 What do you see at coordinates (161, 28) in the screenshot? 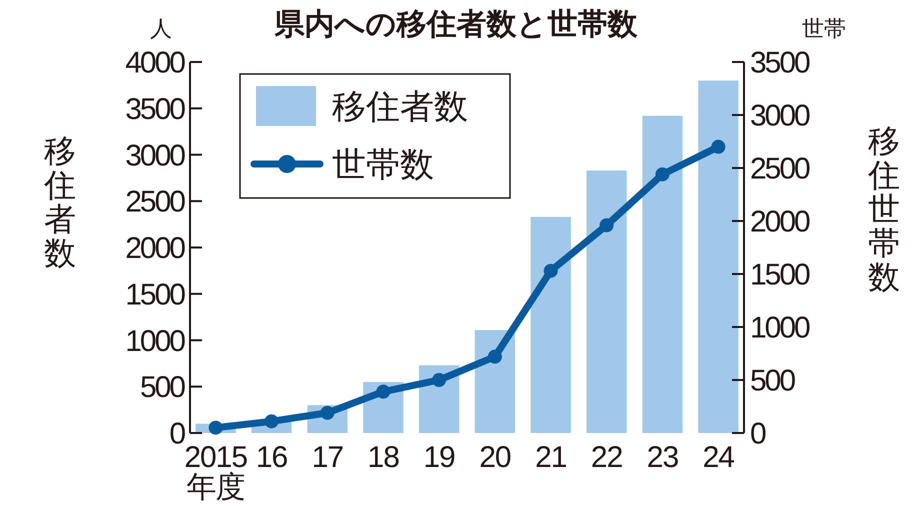
I see `text: 人` at bounding box center [161, 28].